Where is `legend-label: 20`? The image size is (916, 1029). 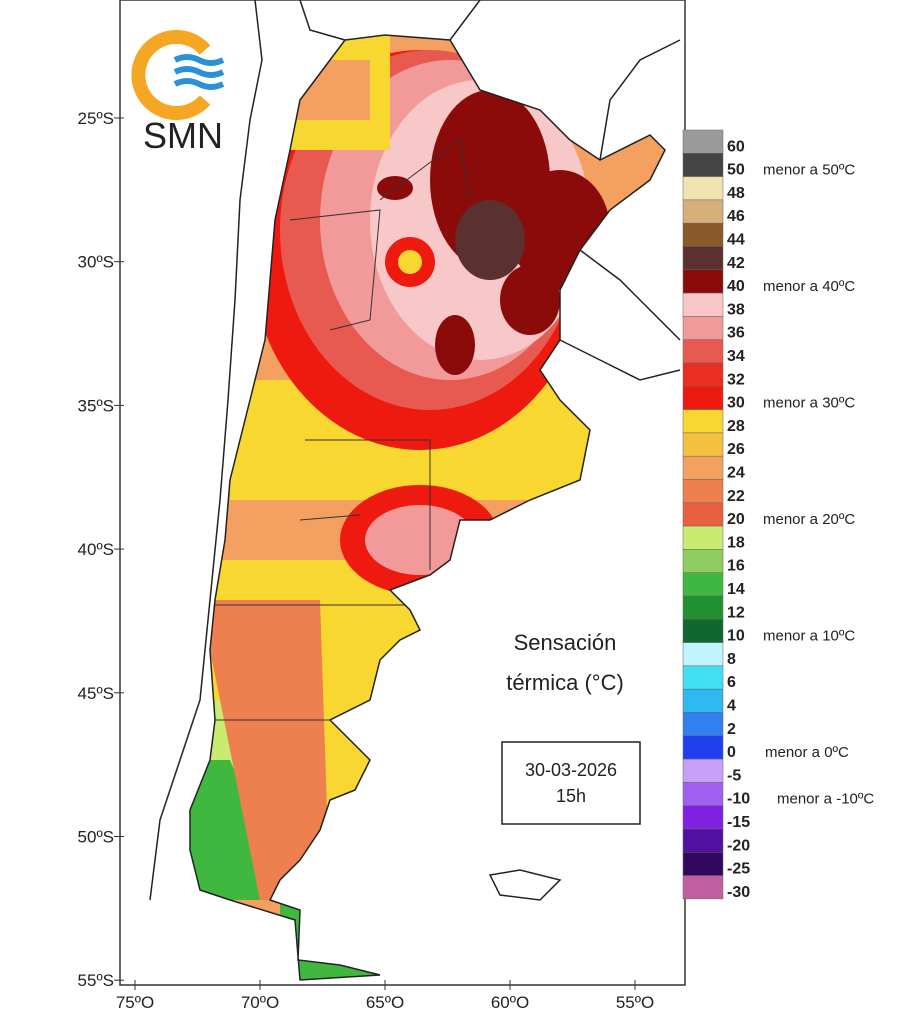
legend-label: 20 is located at coordinates (736, 519).